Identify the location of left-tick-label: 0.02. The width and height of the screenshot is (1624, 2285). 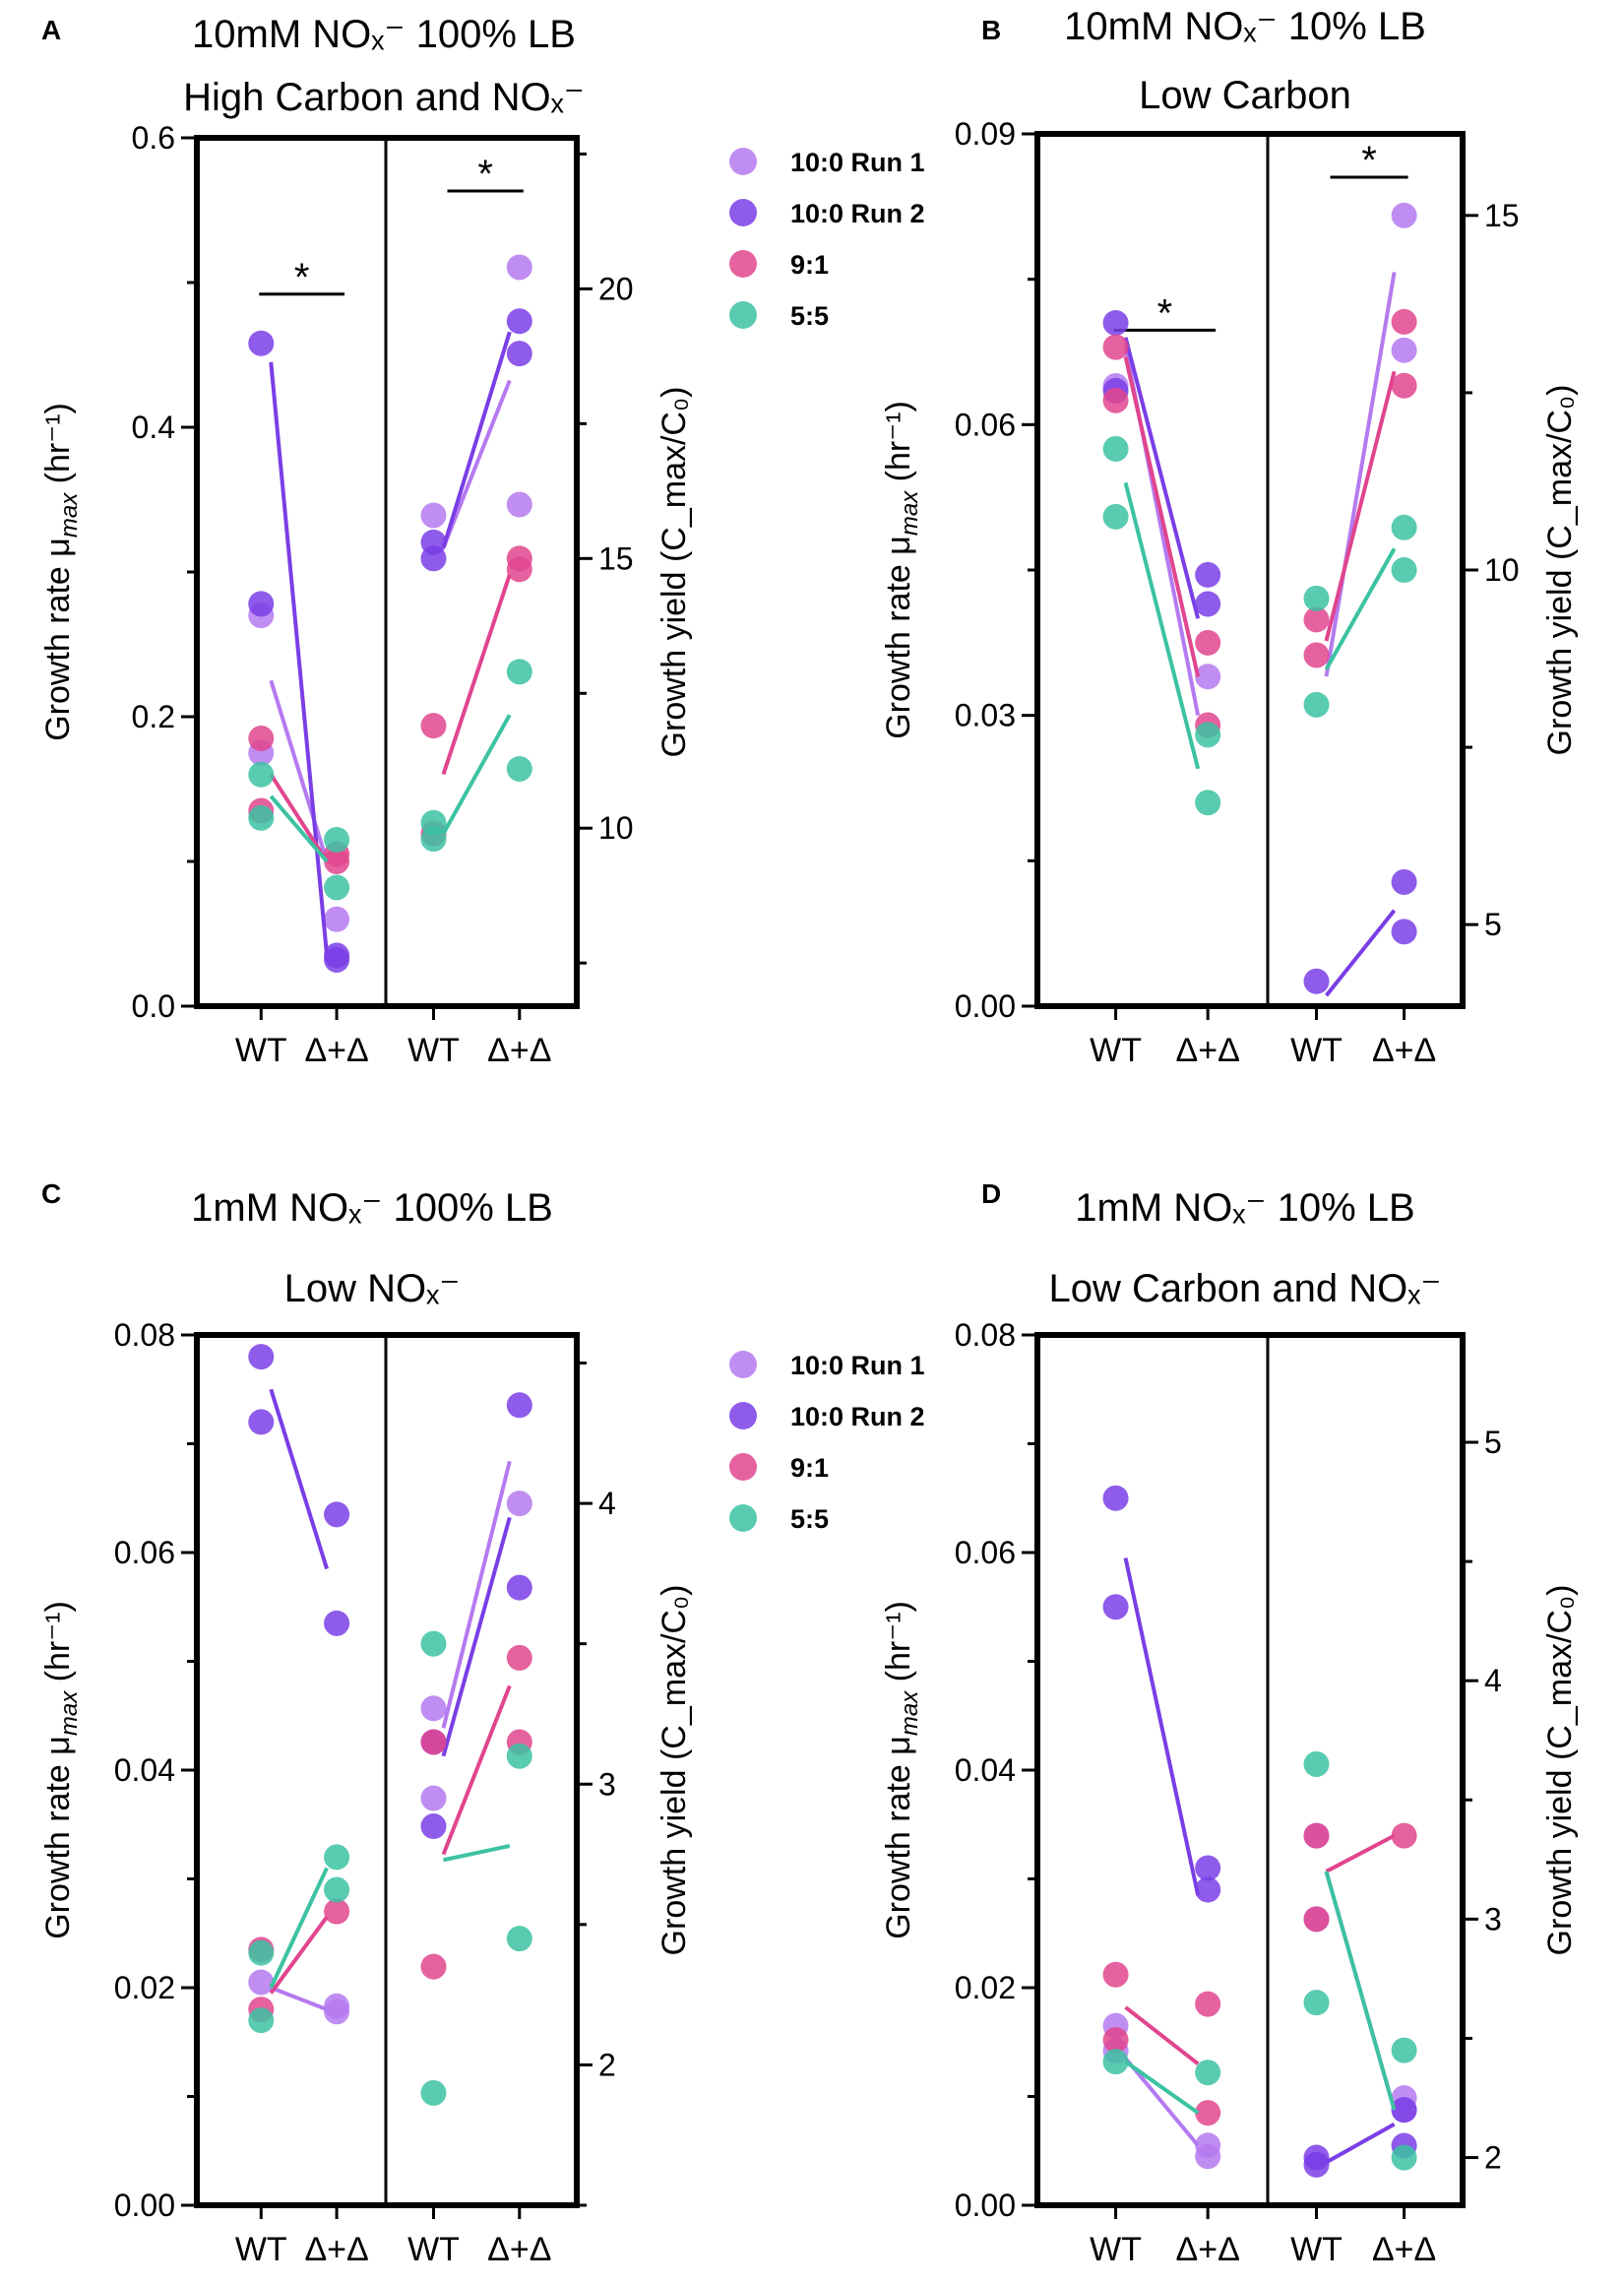
(985, 1987).